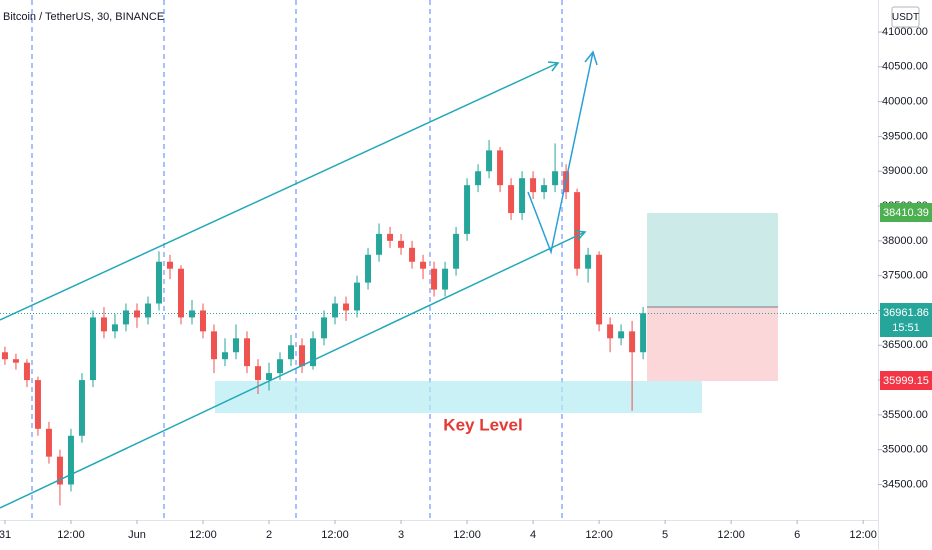 The width and height of the screenshot is (932, 550). I want to click on y-tick-label: 34500.00, so click(905, 484).